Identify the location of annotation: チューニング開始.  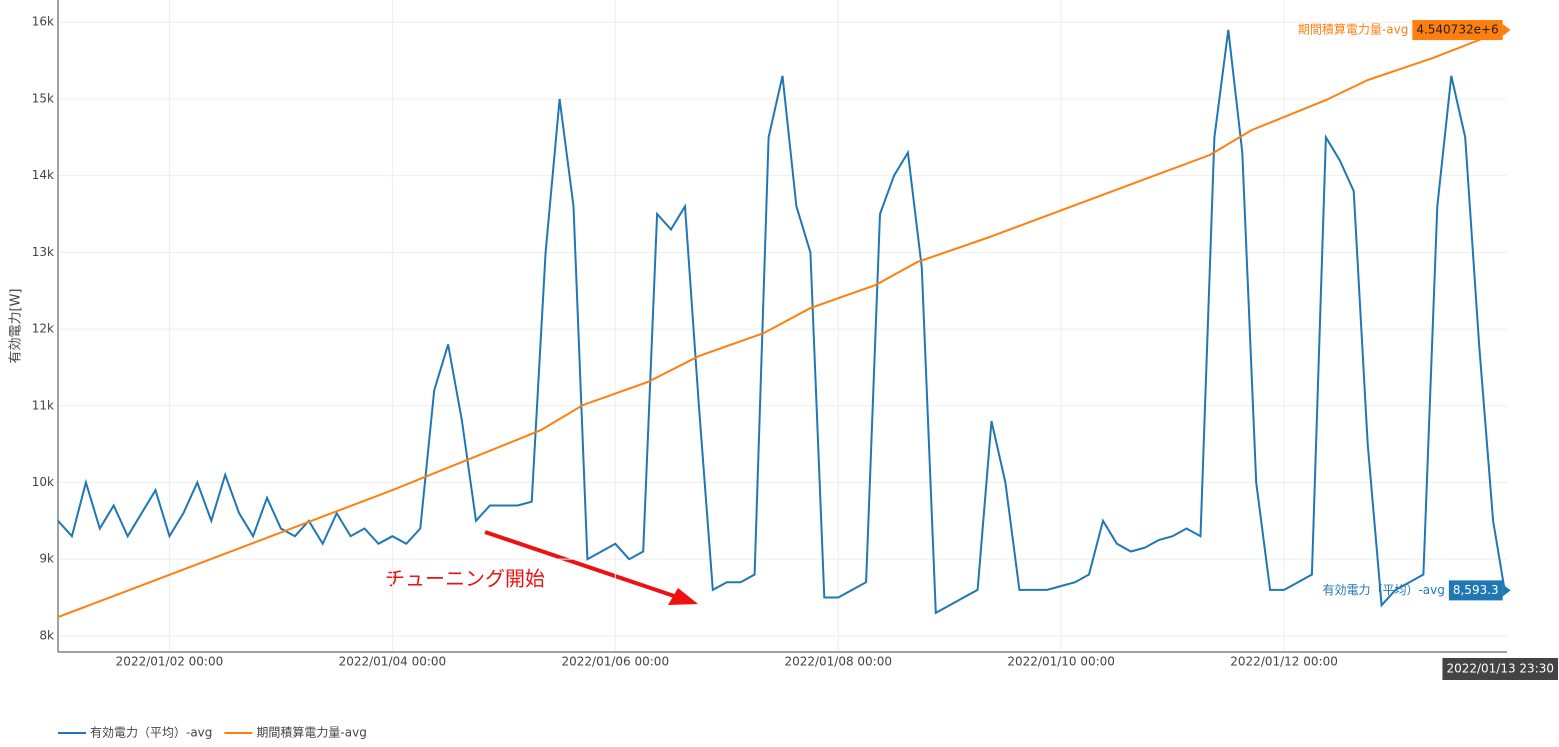
(465, 579).